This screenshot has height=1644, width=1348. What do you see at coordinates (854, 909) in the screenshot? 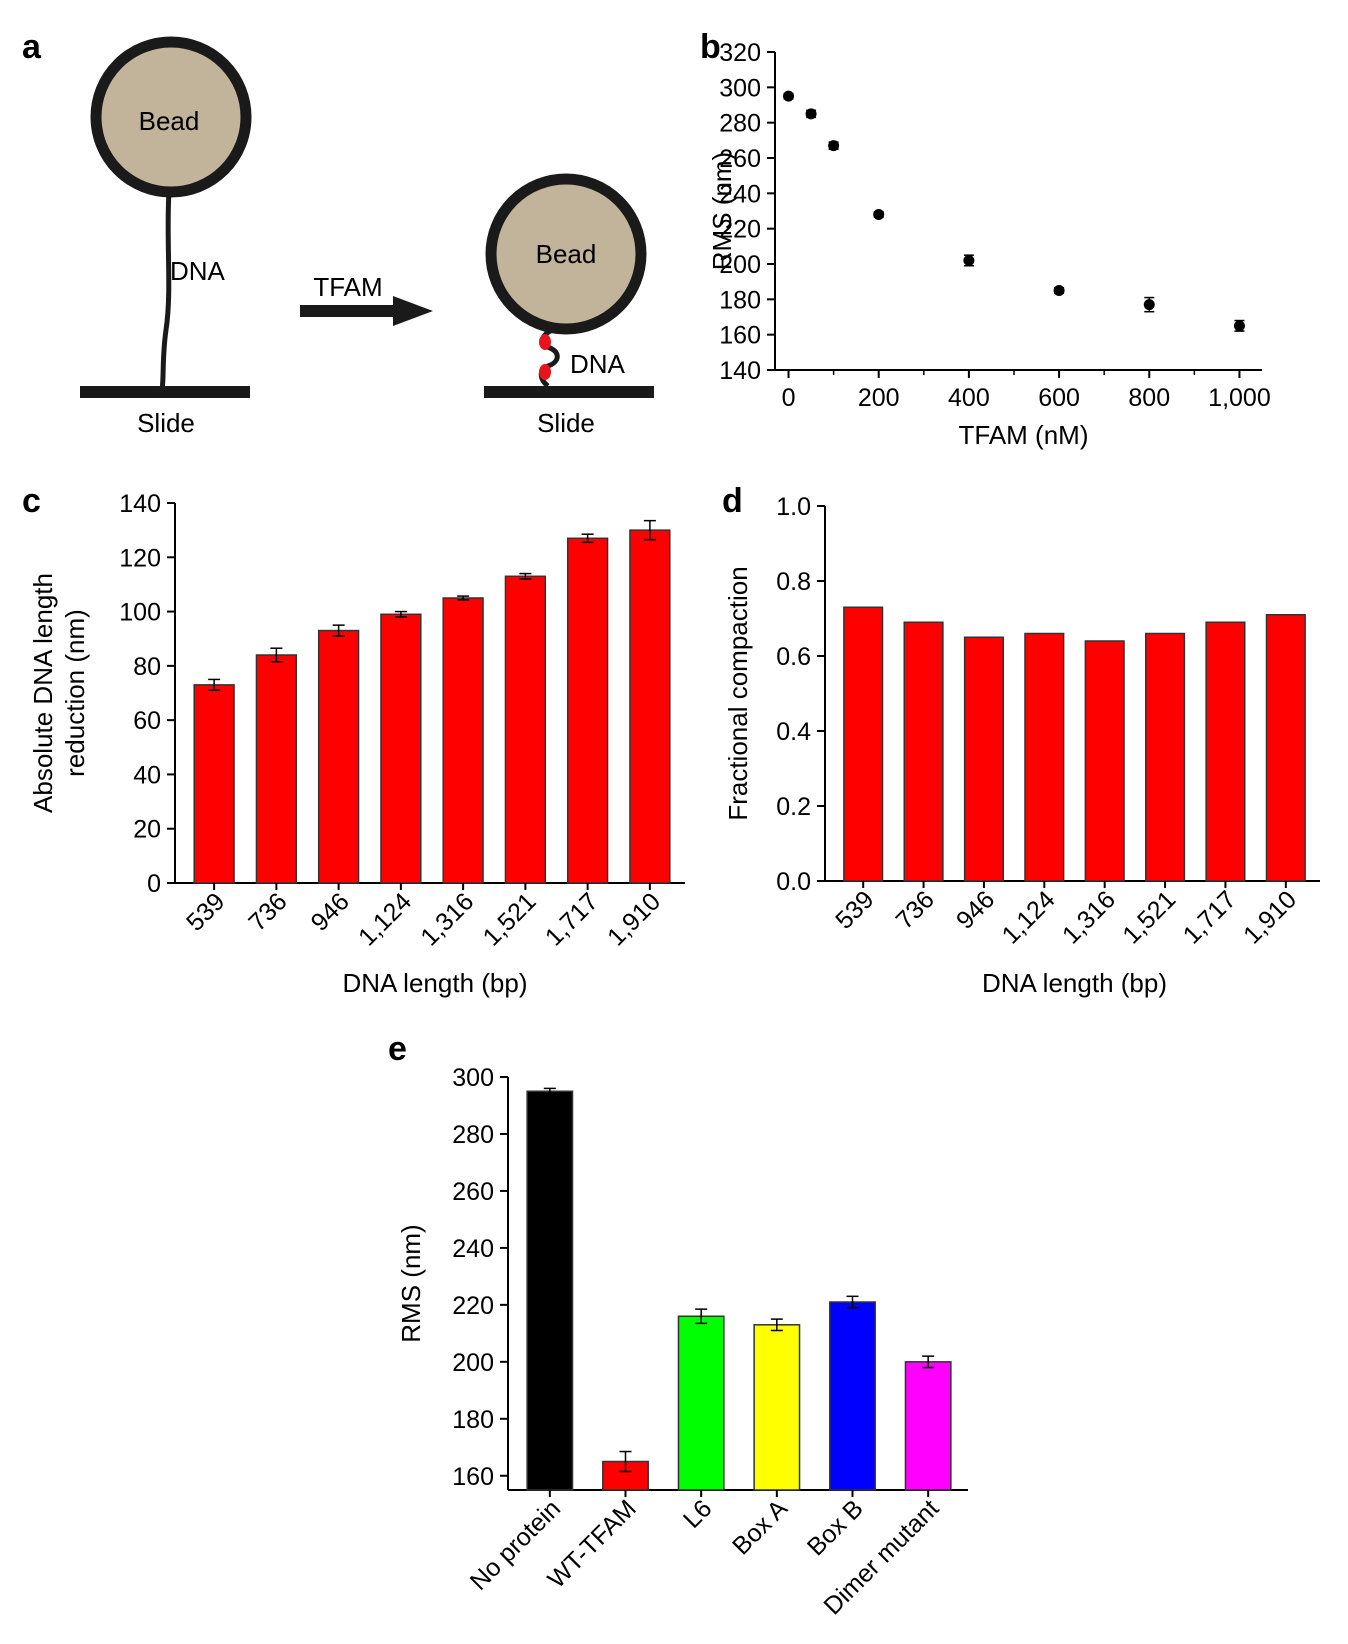
I see `x-tick-label: 539` at bounding box center [854, 909].